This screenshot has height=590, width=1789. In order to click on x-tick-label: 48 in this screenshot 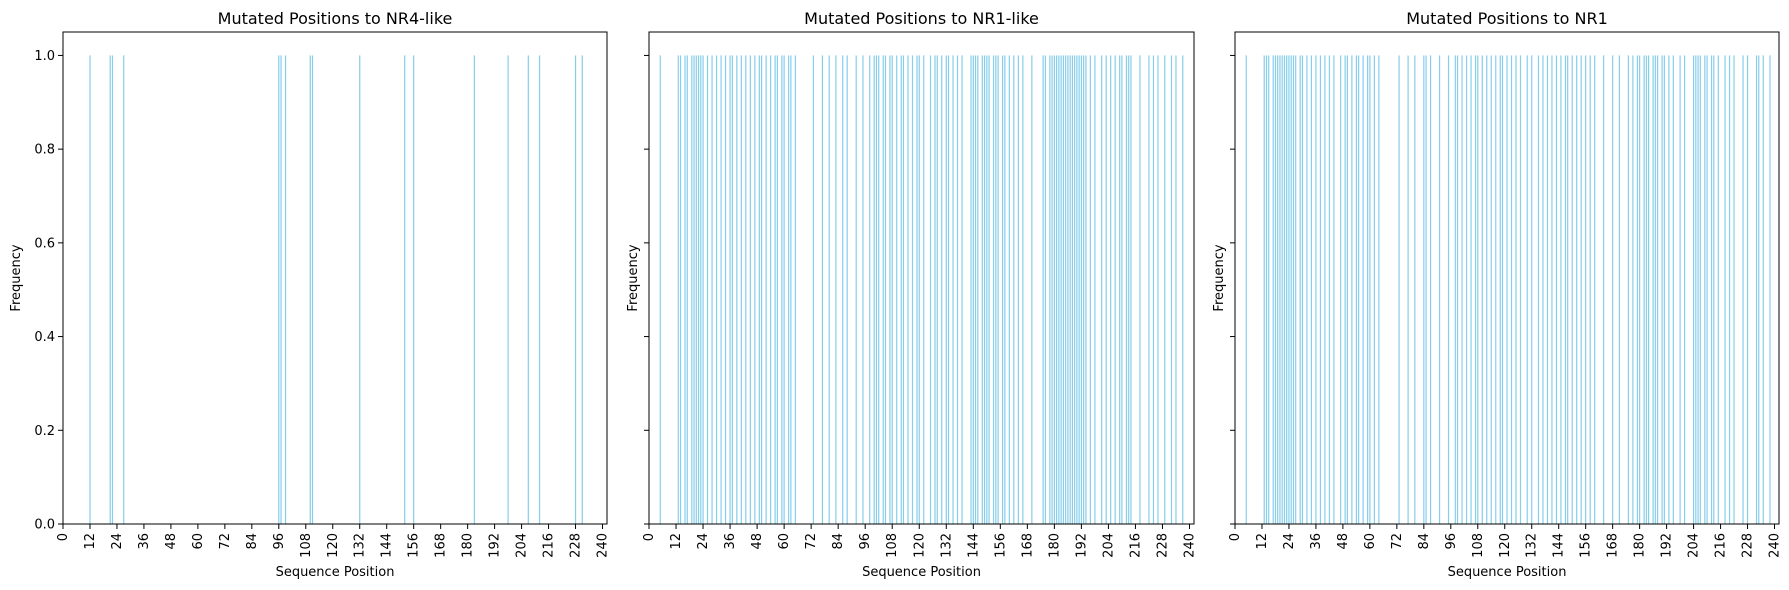, I will do `click(757, 541)`.